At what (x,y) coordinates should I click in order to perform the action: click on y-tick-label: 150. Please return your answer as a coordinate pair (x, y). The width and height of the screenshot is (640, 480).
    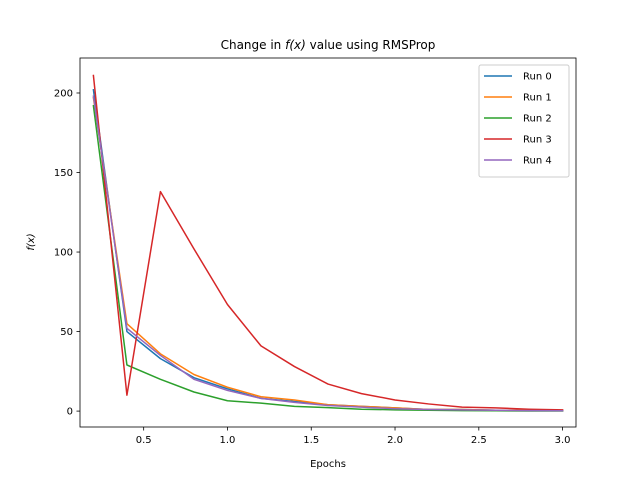
    Looking at the image, I should click on (63, 173).